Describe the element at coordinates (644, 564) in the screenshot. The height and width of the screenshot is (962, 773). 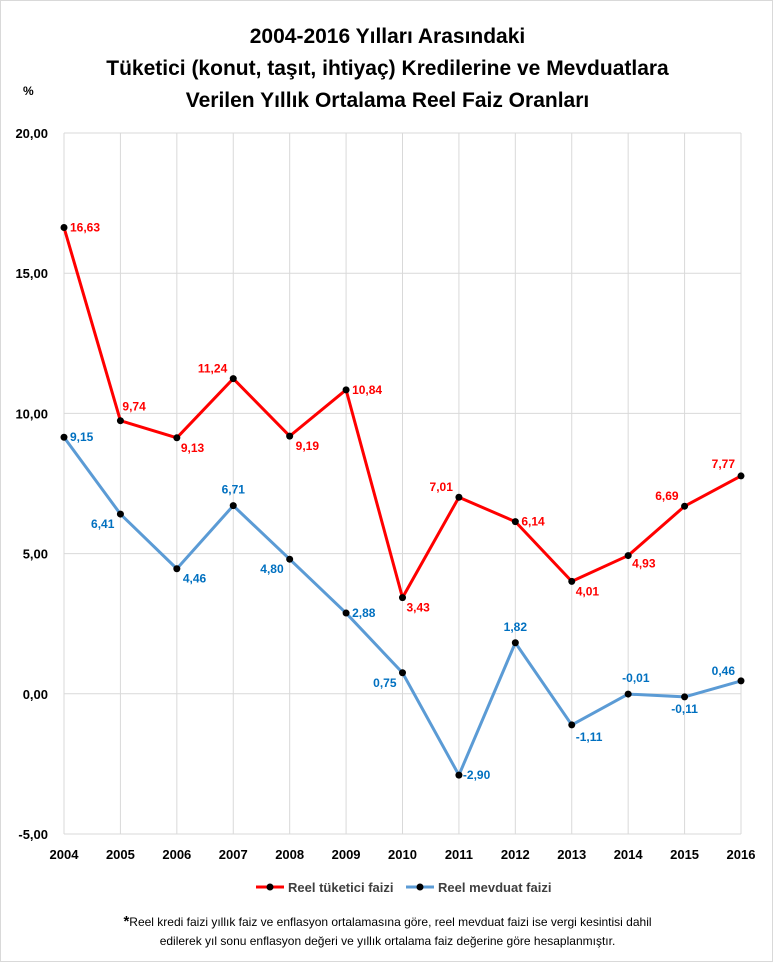
I see `data-label: 4,93` at that location.